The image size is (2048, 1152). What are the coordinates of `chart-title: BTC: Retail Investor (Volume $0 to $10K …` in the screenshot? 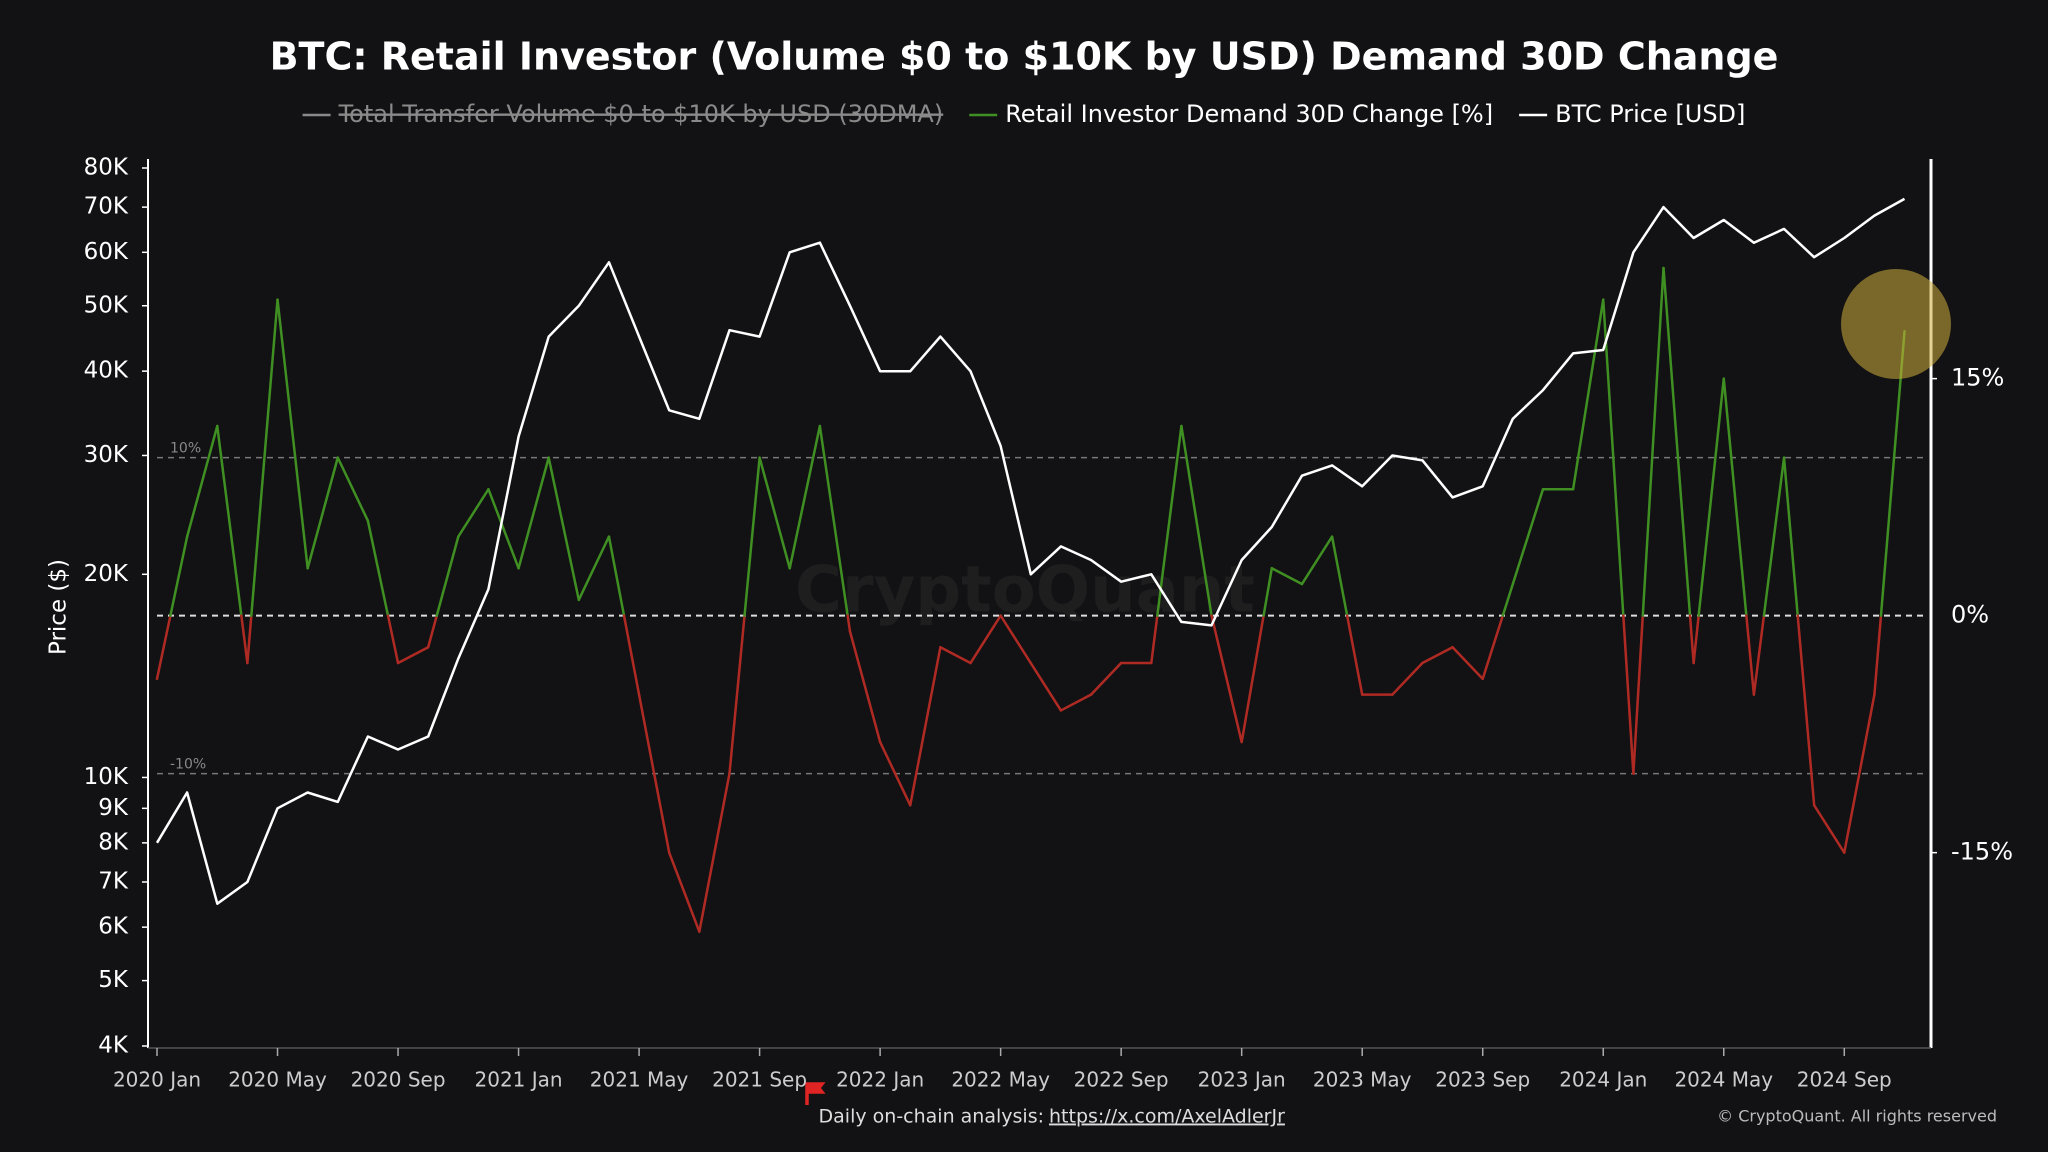 It's located at (1024, 57).